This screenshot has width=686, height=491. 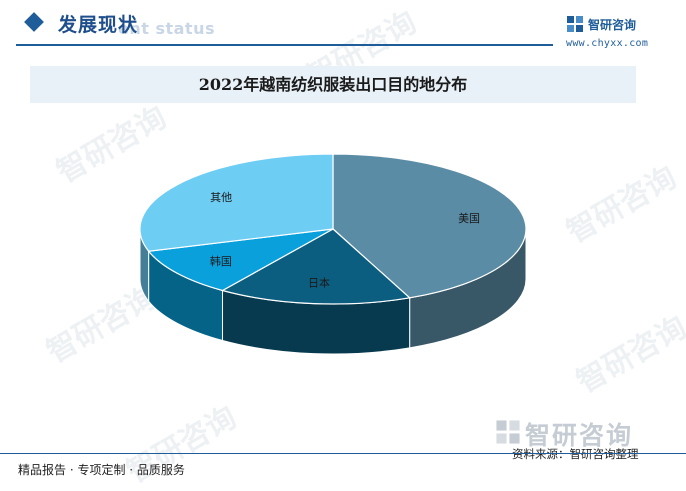 I want to click on footer-brand: 智研咨询, so click(x=582, y=433).